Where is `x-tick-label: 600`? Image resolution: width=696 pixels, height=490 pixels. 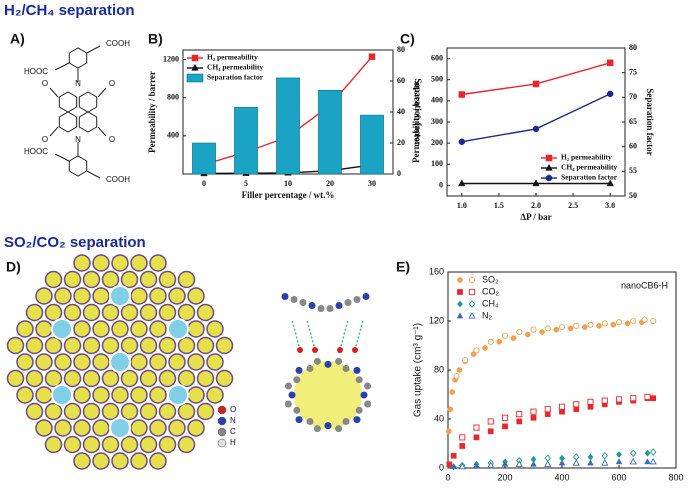
x-tick-label: 600 is located at coordinates (618, 477).